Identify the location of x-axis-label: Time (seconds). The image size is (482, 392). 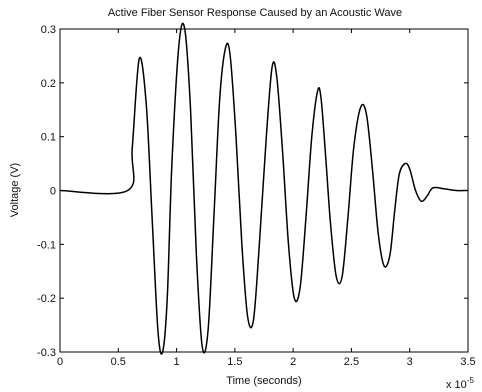
(263, 381).